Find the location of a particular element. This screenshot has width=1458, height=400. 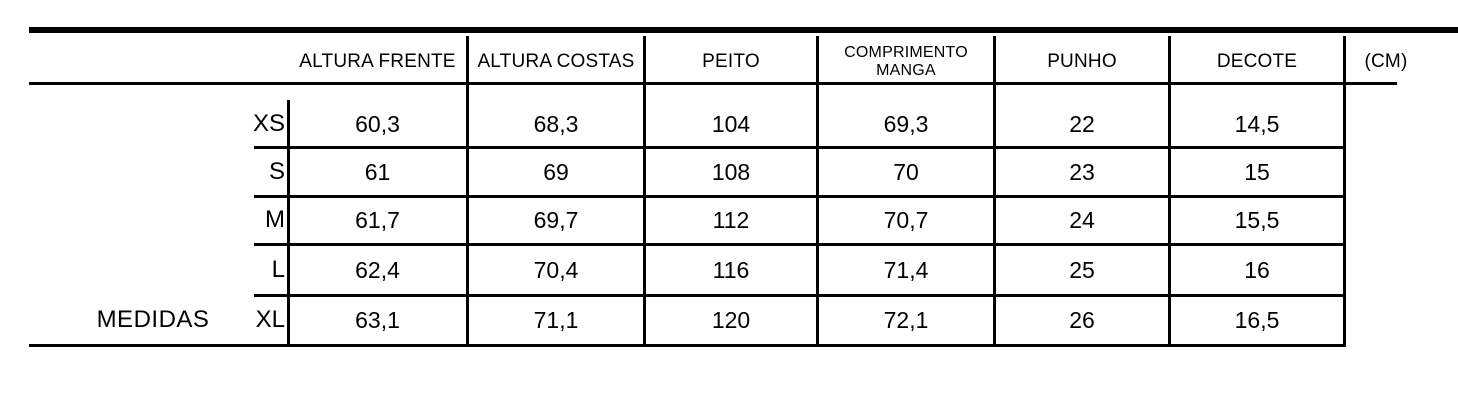

header-underline is located at coordinates (713, 83).